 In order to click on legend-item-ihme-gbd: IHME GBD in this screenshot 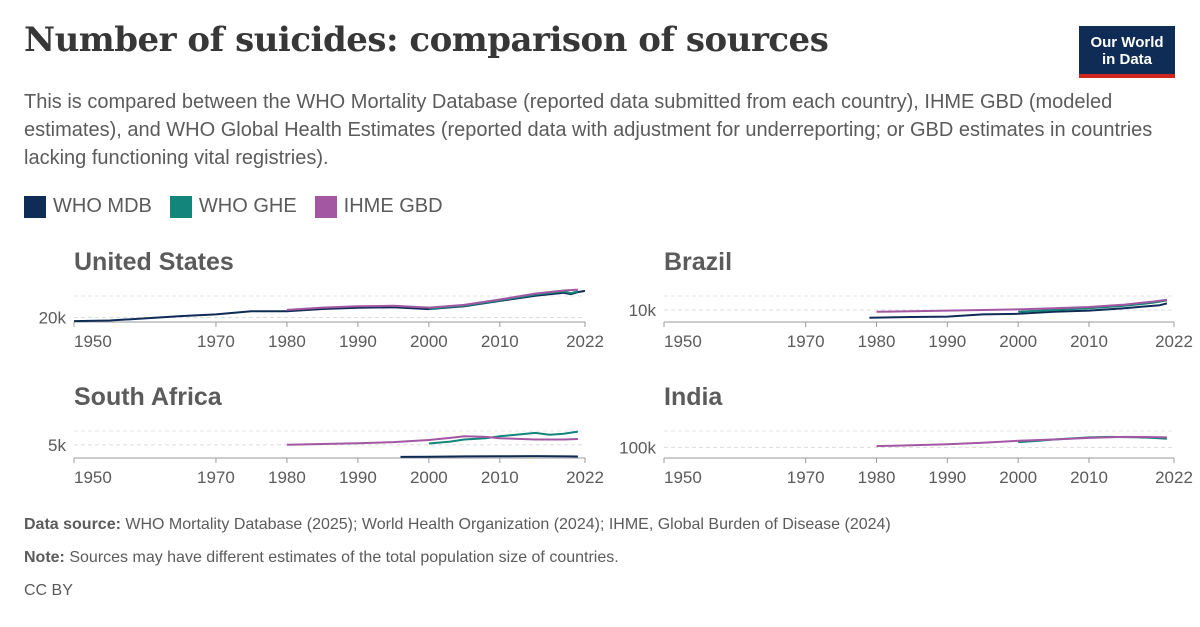, I will do `click(378, 206)`.